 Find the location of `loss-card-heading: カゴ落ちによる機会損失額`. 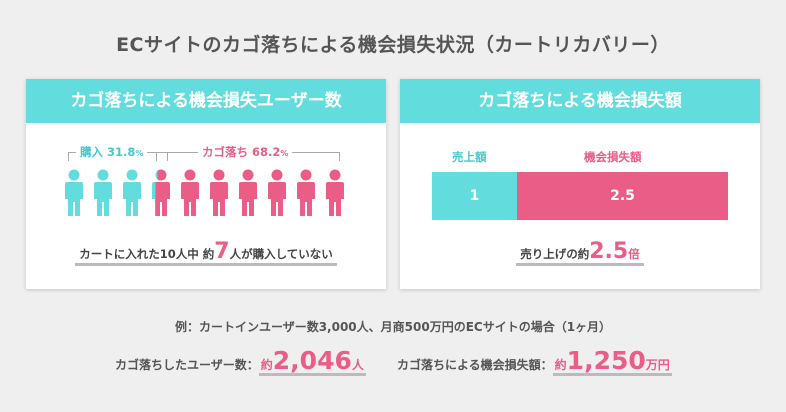

loss-card-heading: カゴ落ちによる機会損失額 is located at coordinates (580, 101).